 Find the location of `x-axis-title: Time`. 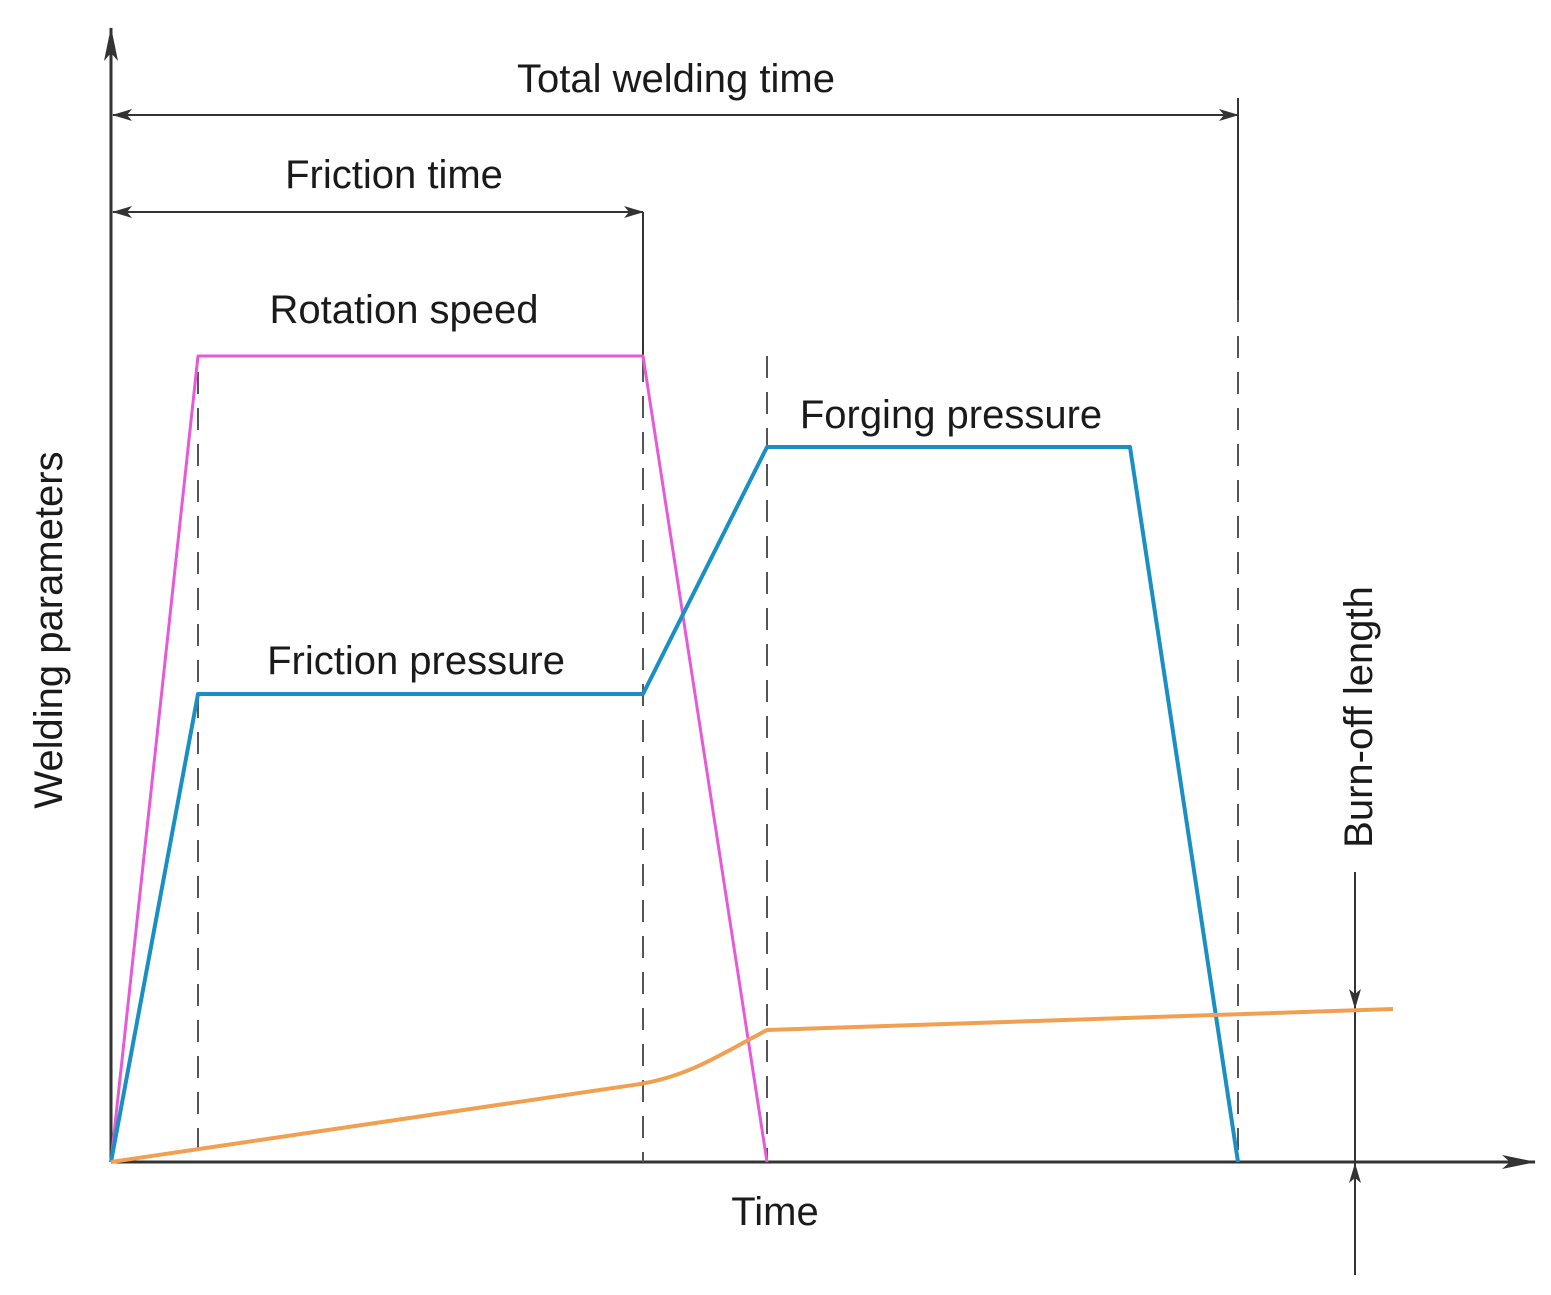

x-axis-title: Time is located at coordinates (774, 1212).